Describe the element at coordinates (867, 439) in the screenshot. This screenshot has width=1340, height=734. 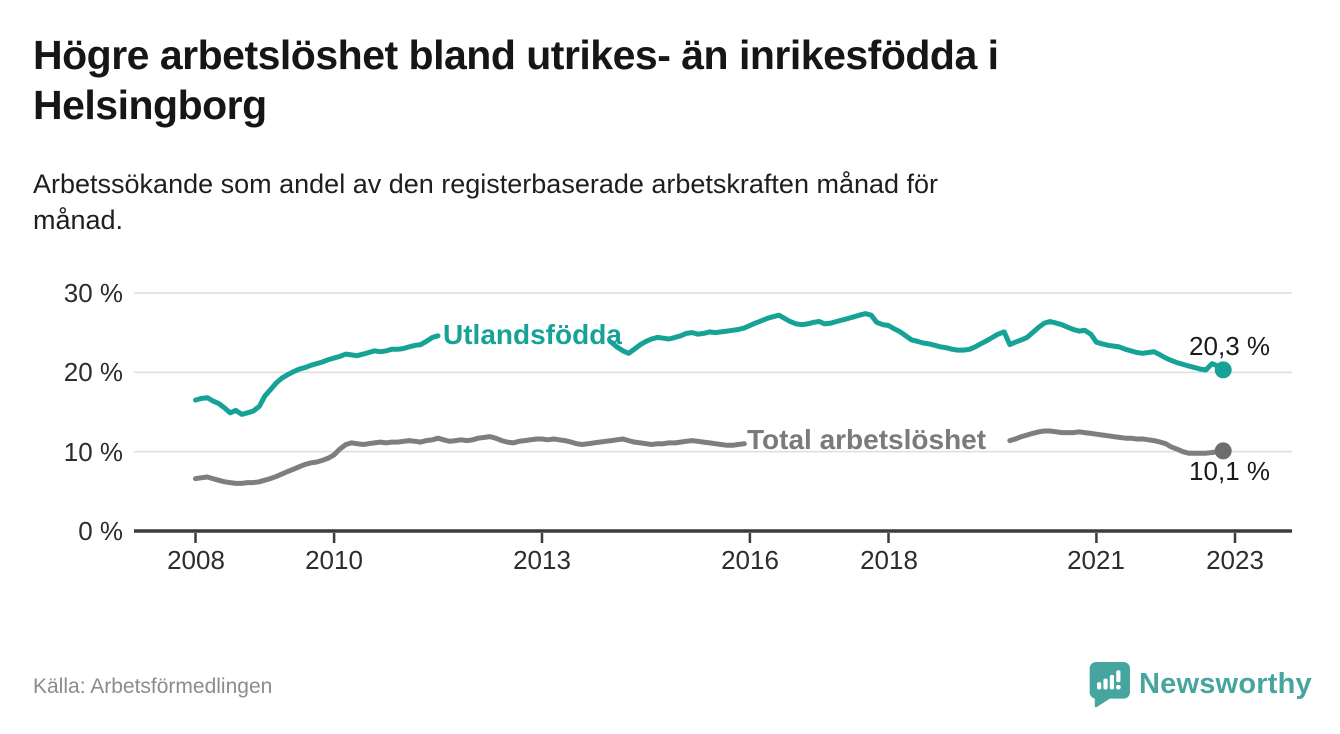
I see `series-label-total-arbetsloshet: Total arbetslöshet` at that location.